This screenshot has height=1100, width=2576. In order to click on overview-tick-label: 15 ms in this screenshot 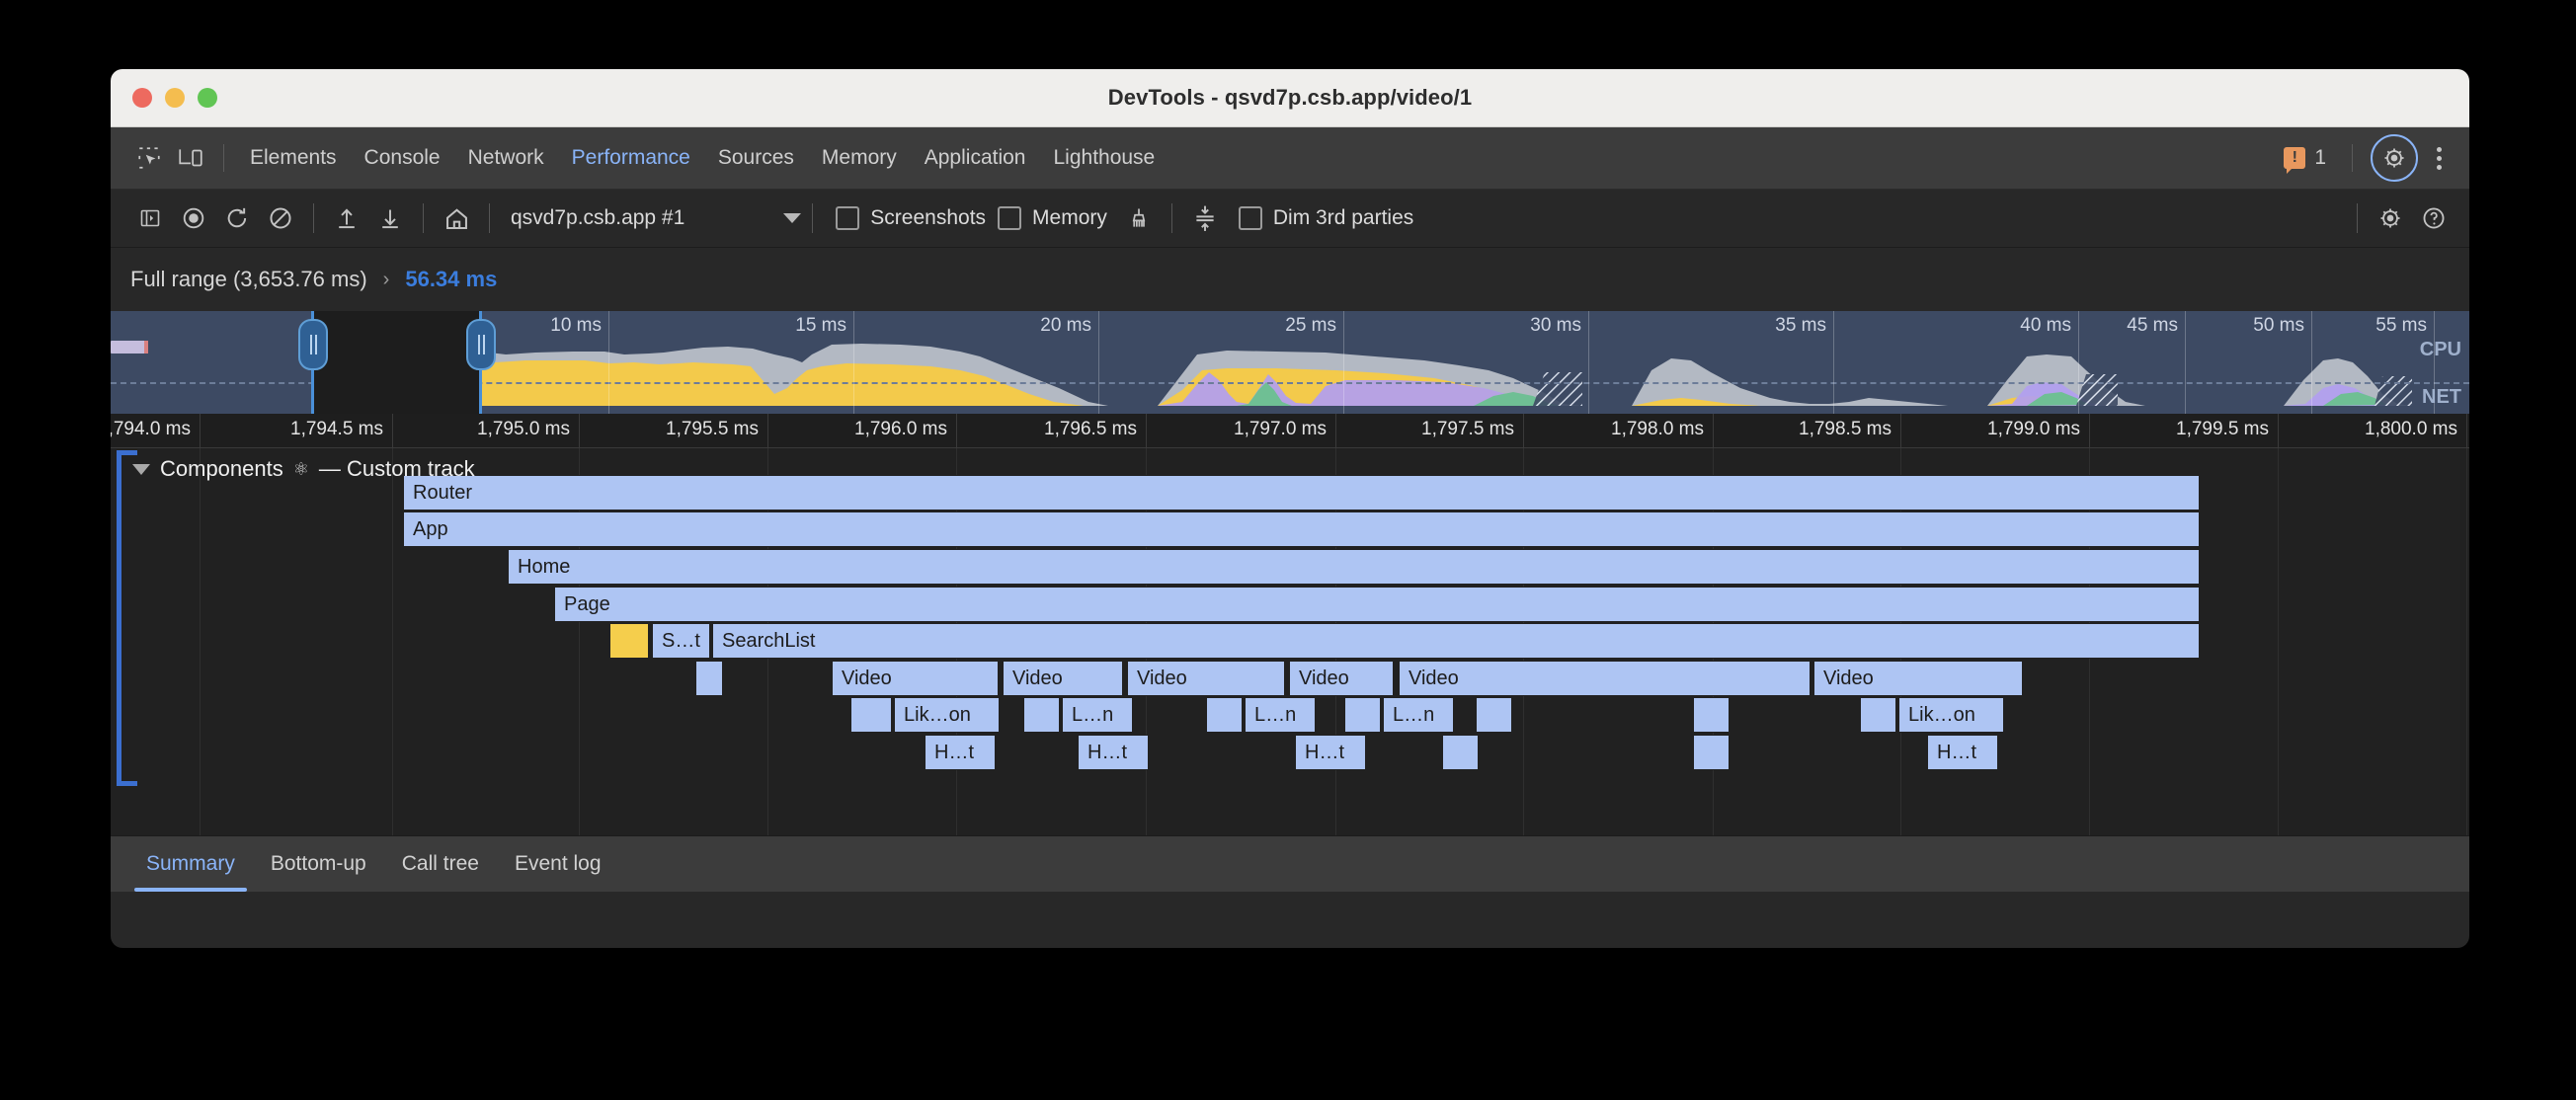, I will do `click(820, 325)`.